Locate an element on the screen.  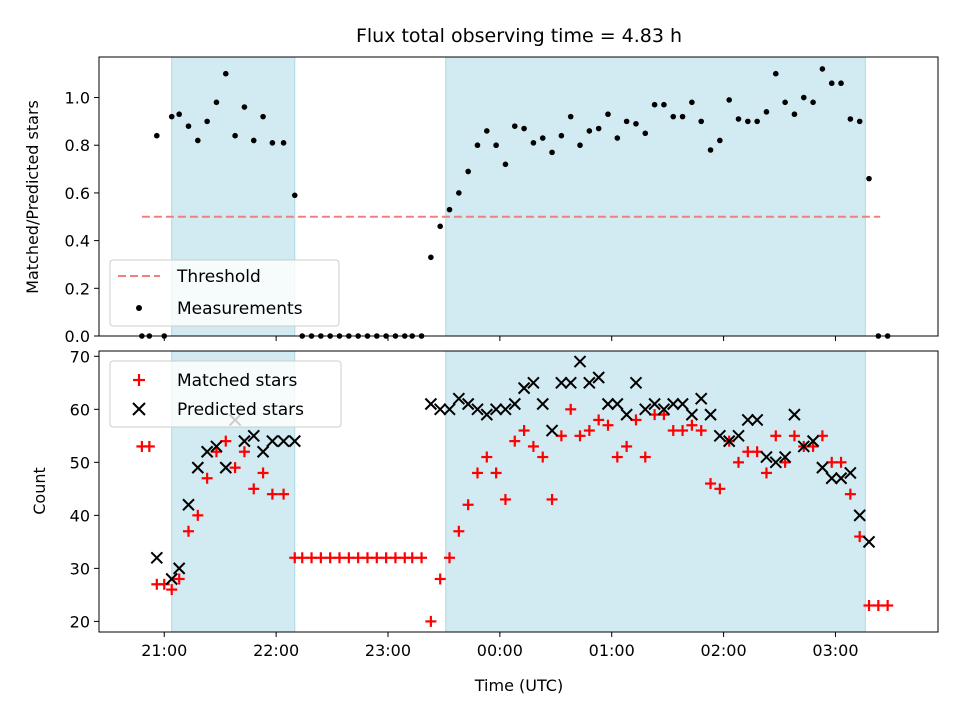
legend-matched-swatch is located at coordinates (139, 380).